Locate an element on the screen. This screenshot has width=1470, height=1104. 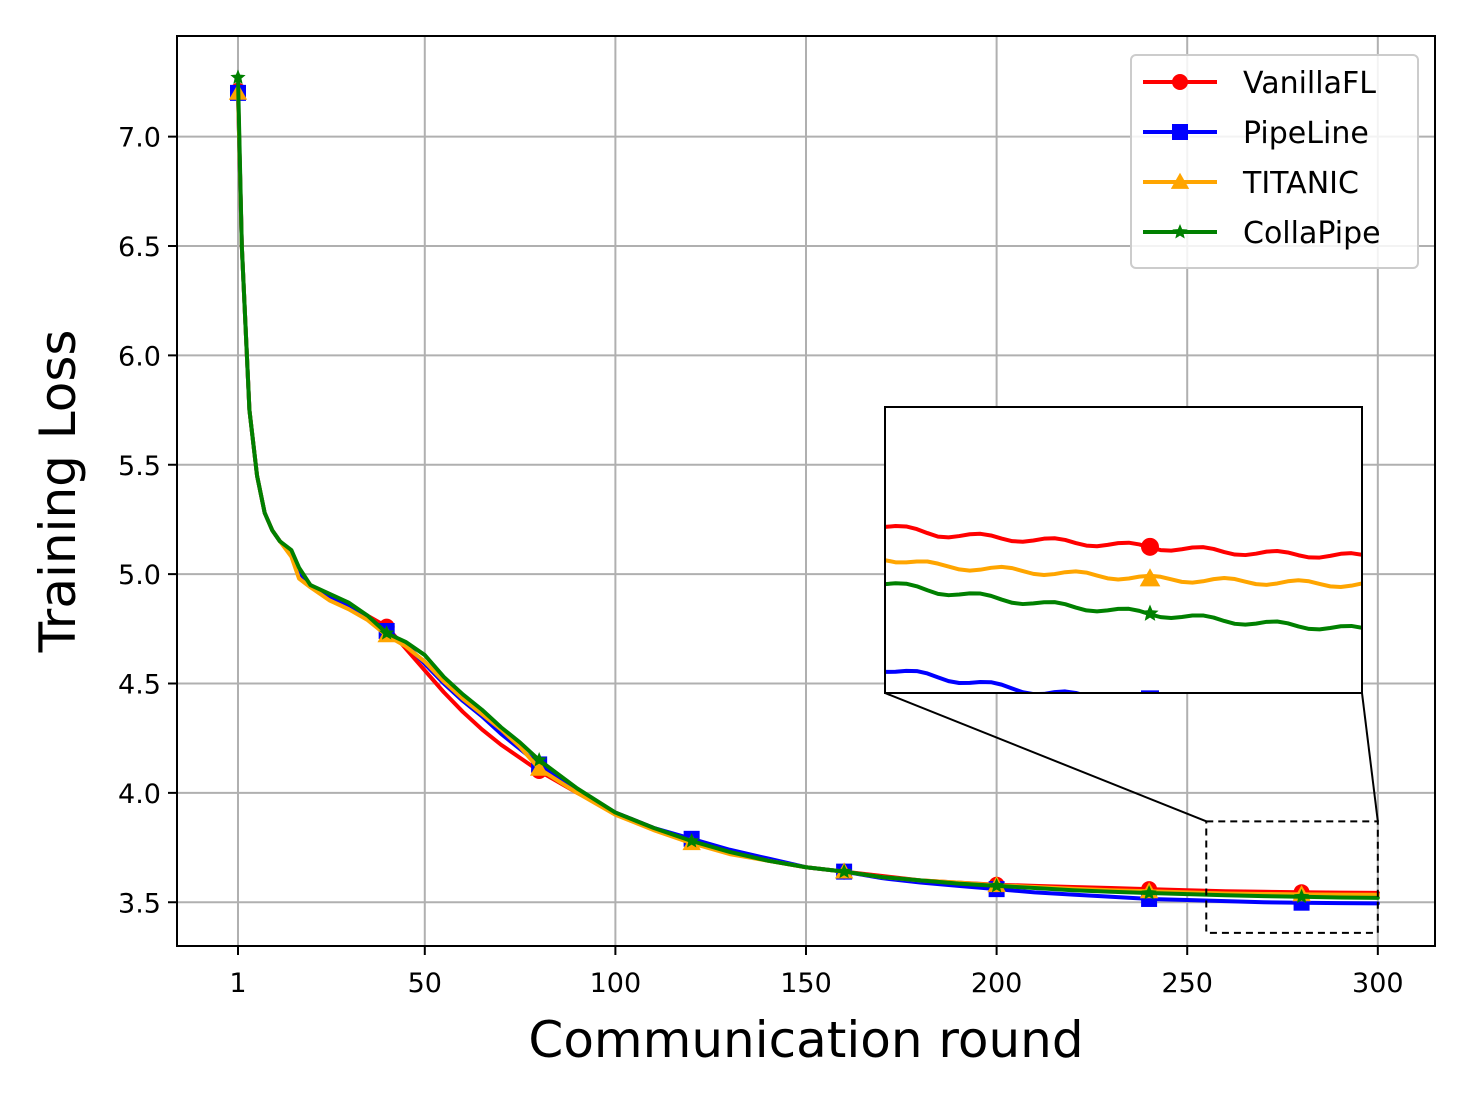
inset-background is located at coordinates (1123, 550).